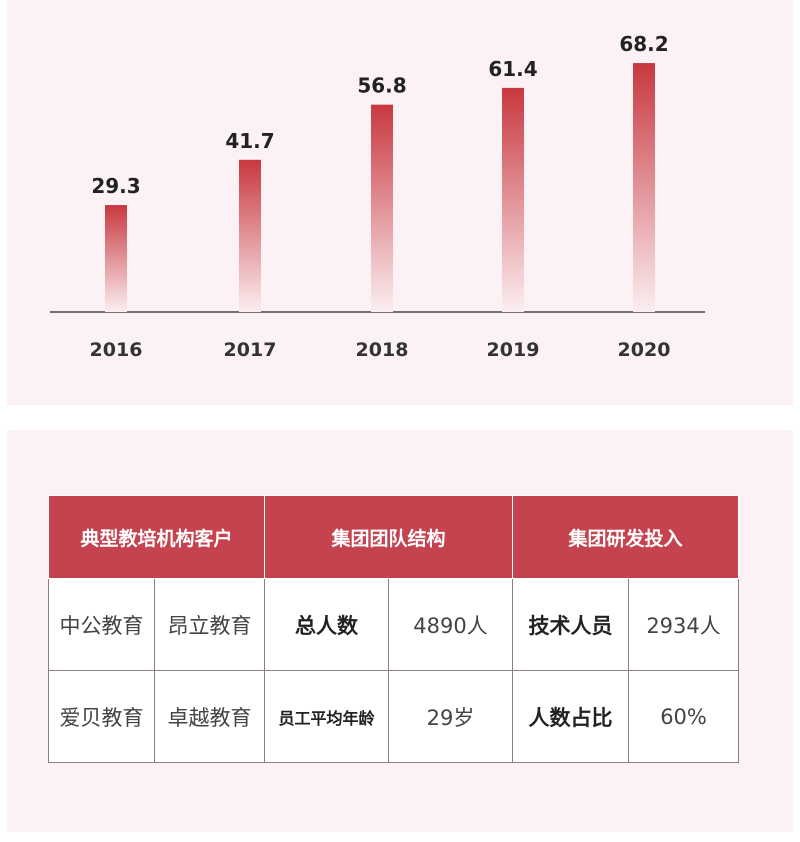 The width and height of the screenshot is (800, 842). Describe the element at coordinates (382, 208) in the screenshot. I see `bar-2018` at that location.